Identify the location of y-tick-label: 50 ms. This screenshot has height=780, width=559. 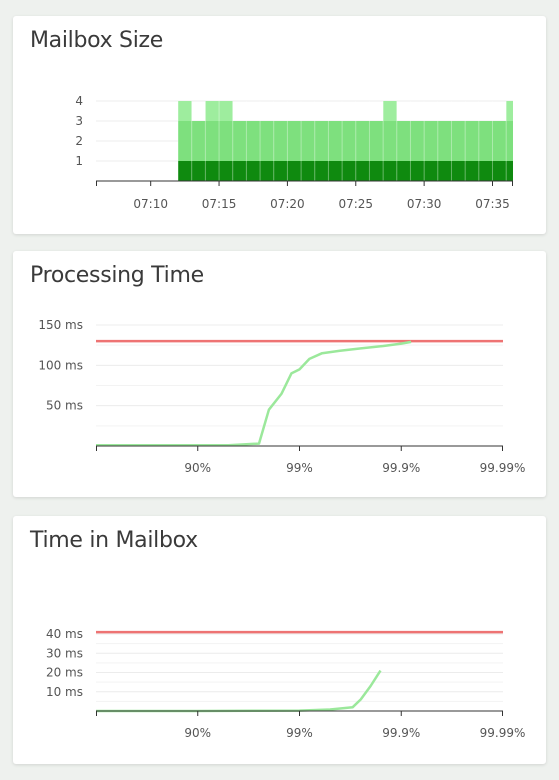
(64, 406).